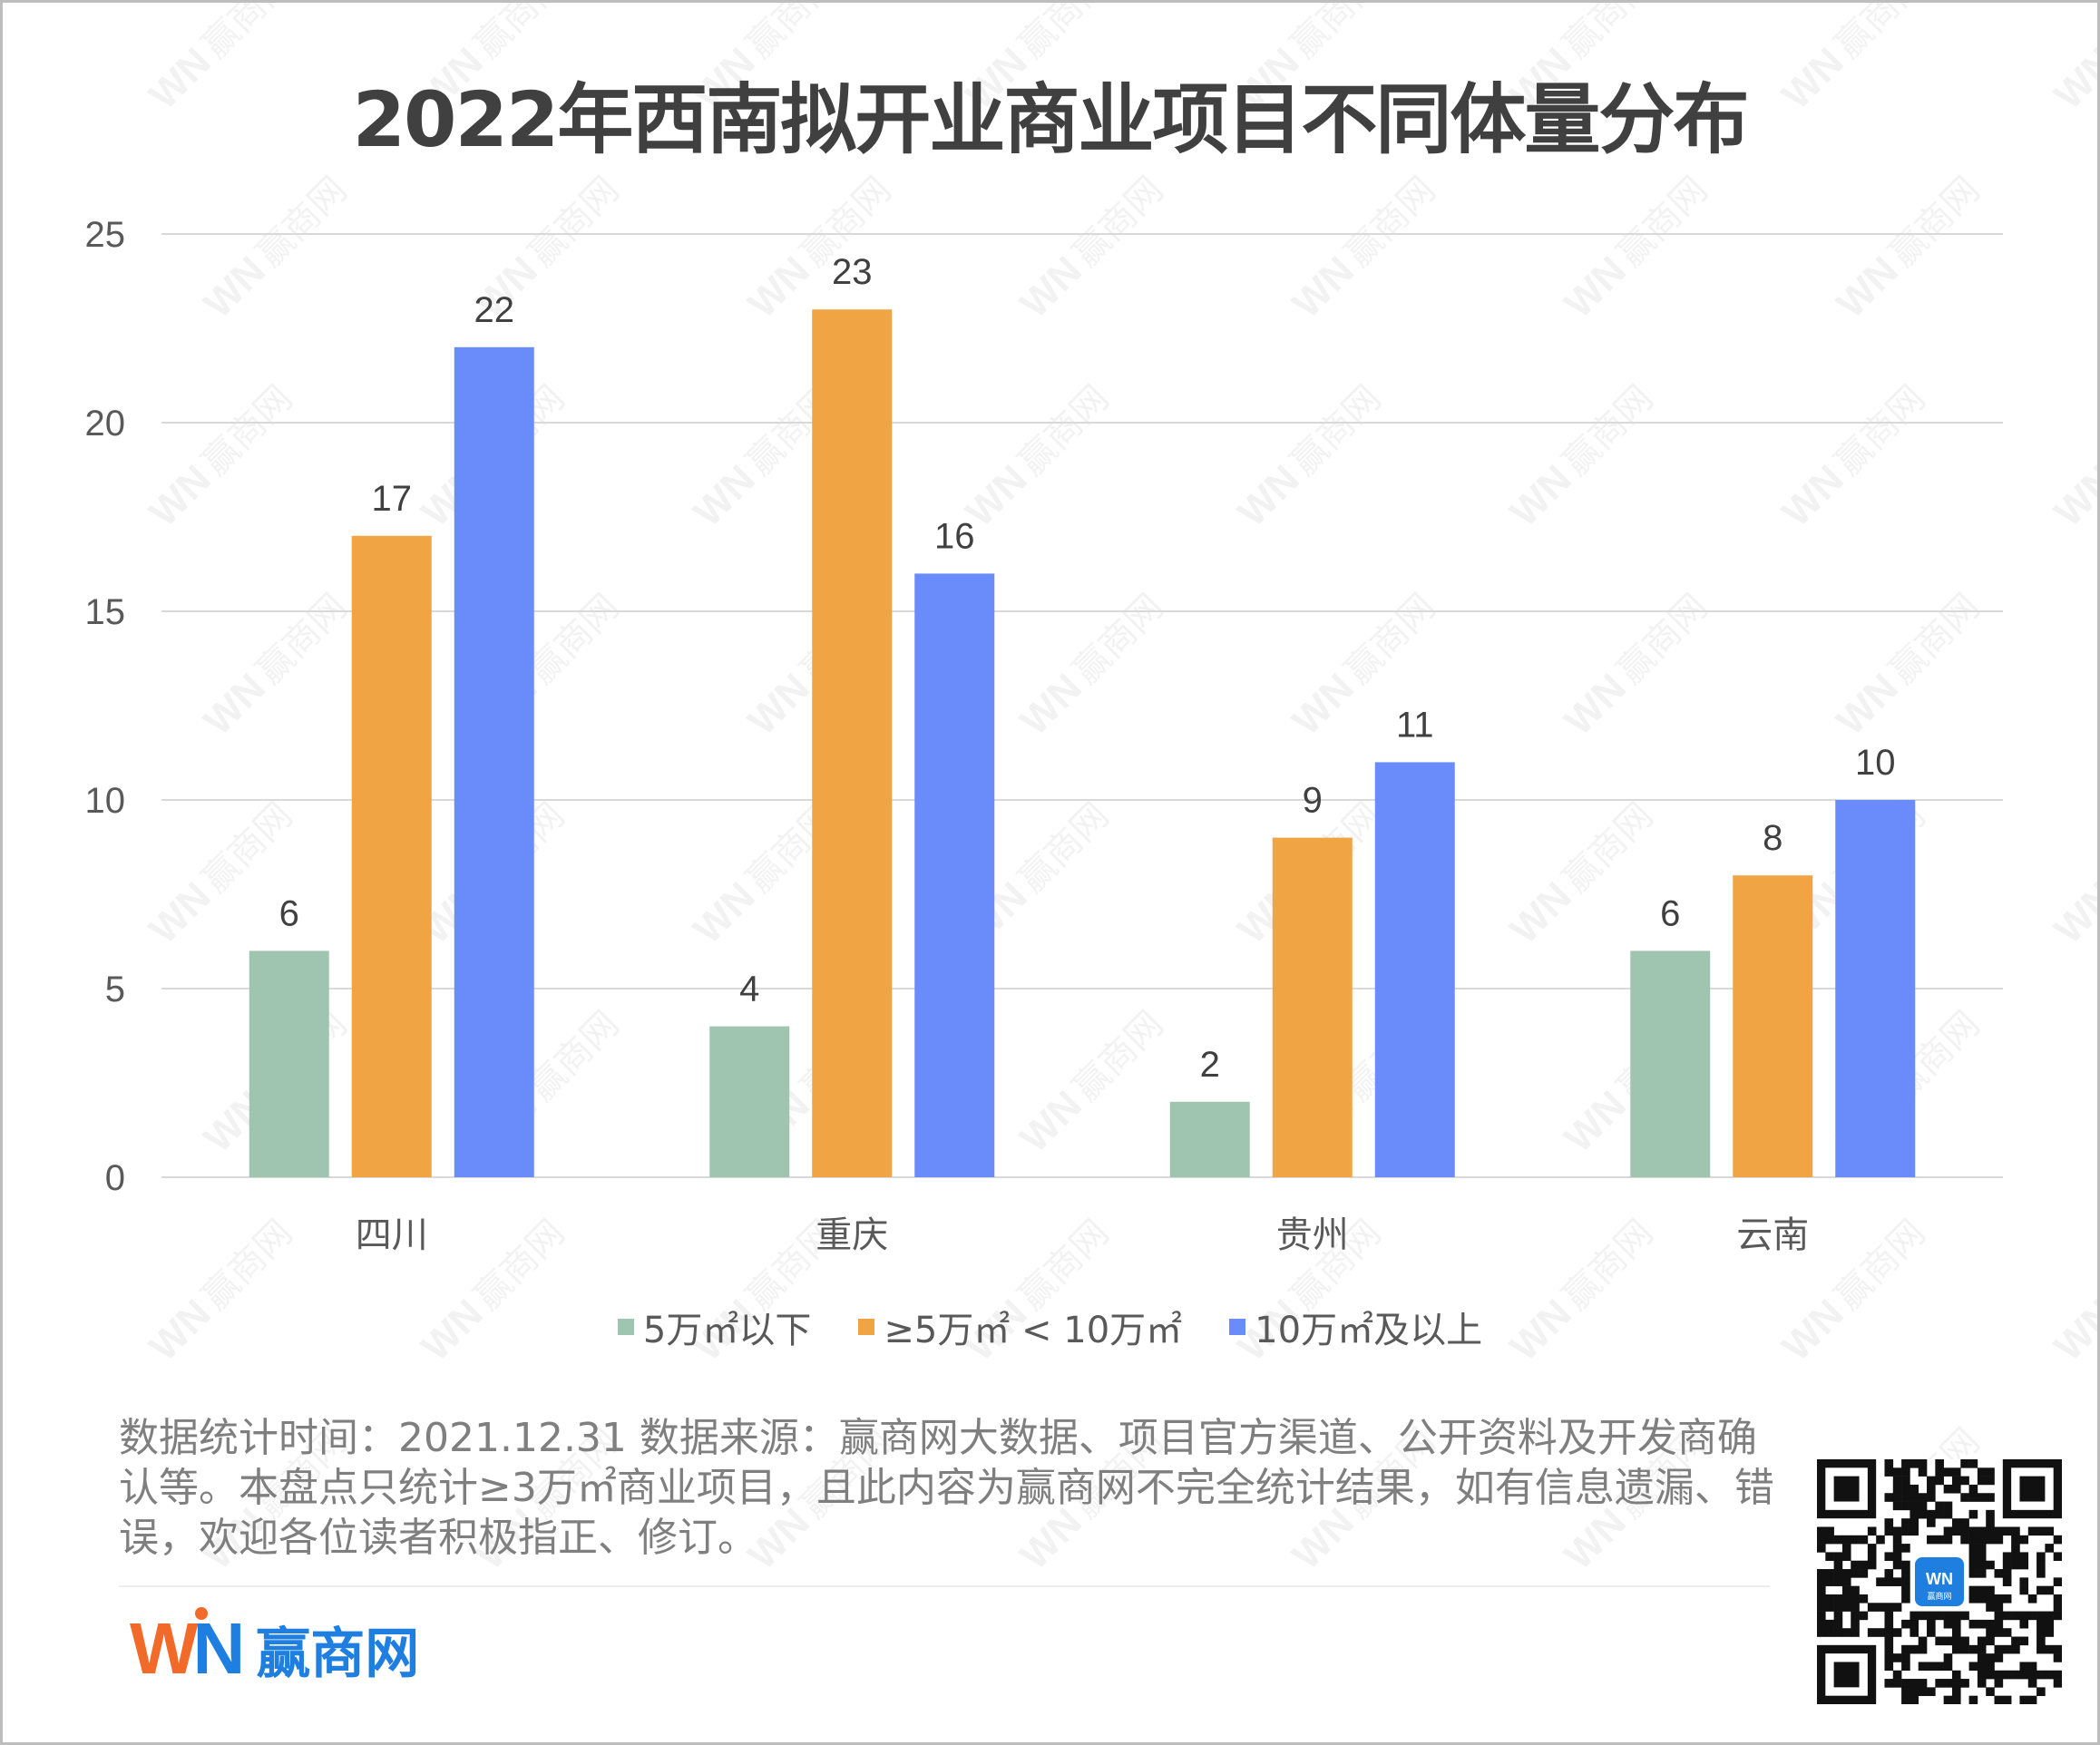 The width and height of the screenshot is (2100, 1745). I want to click on y-tick-label: 10, so click(106, 801).